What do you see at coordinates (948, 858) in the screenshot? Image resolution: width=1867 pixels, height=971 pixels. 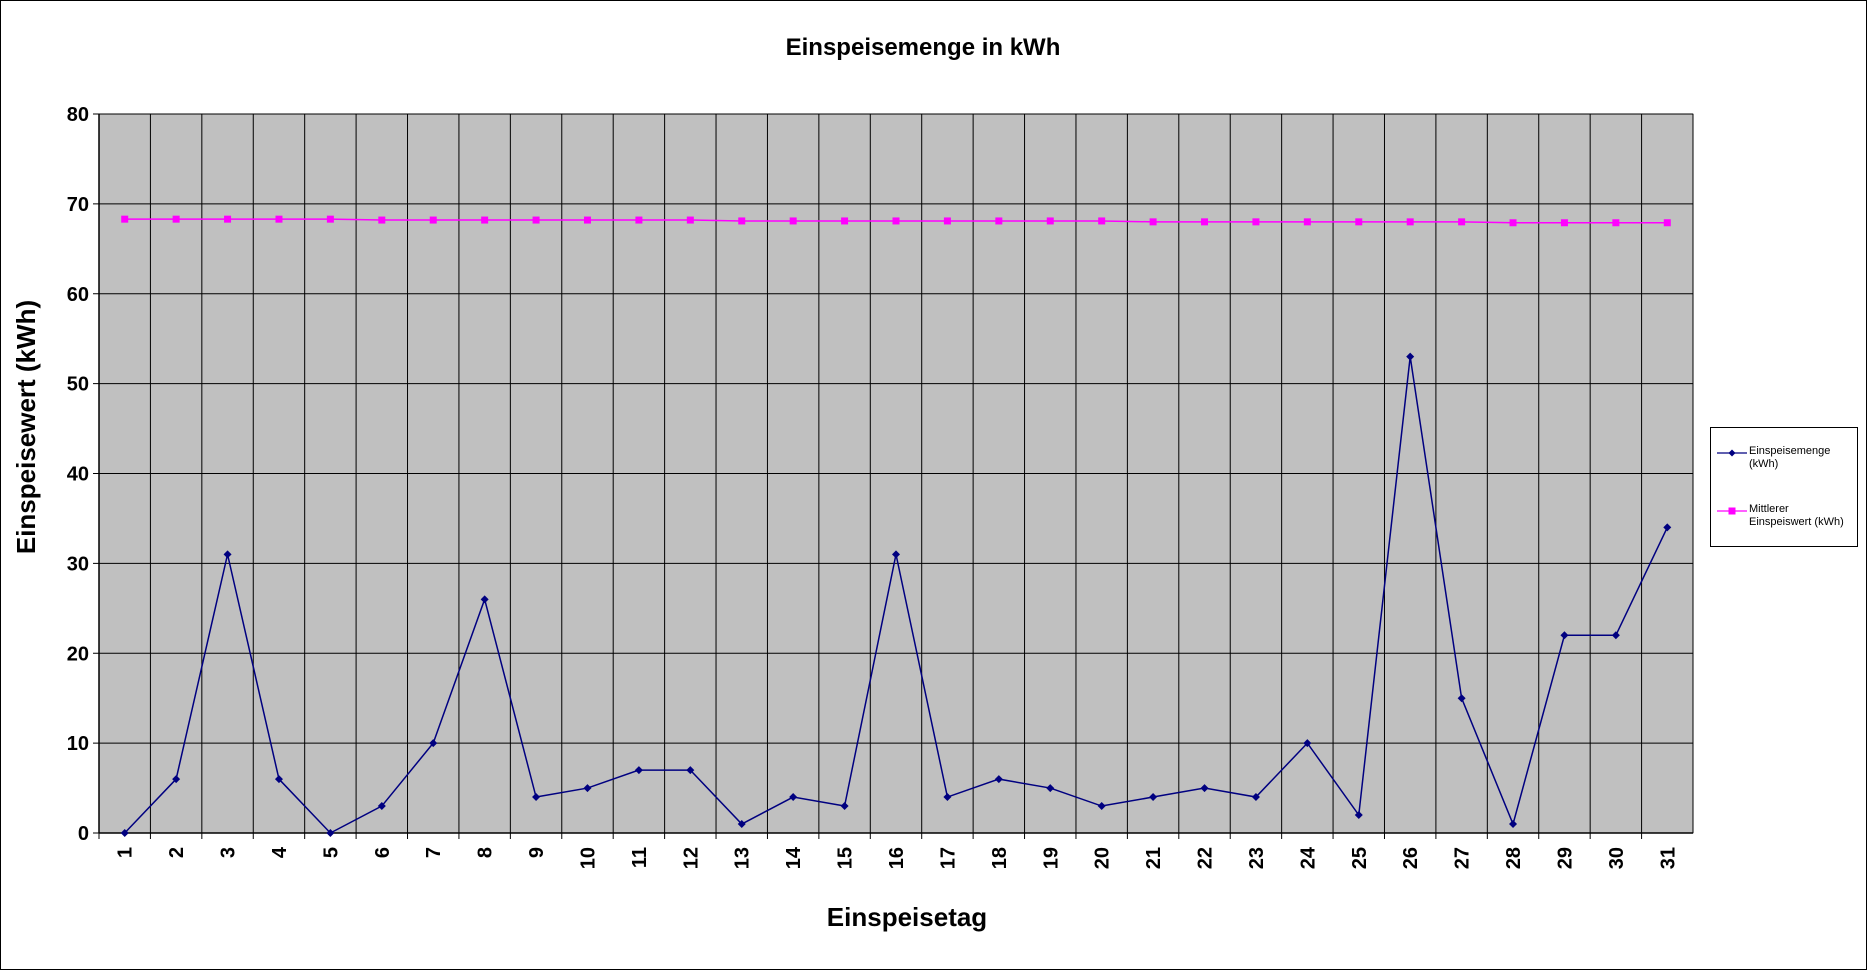 I see `x-tick-label: 17` at bounding box center [948, 858].